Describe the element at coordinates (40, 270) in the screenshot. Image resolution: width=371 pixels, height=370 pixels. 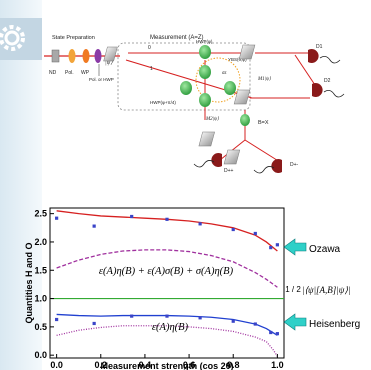
I see `y-tick-label-3: 1.5` at that location.